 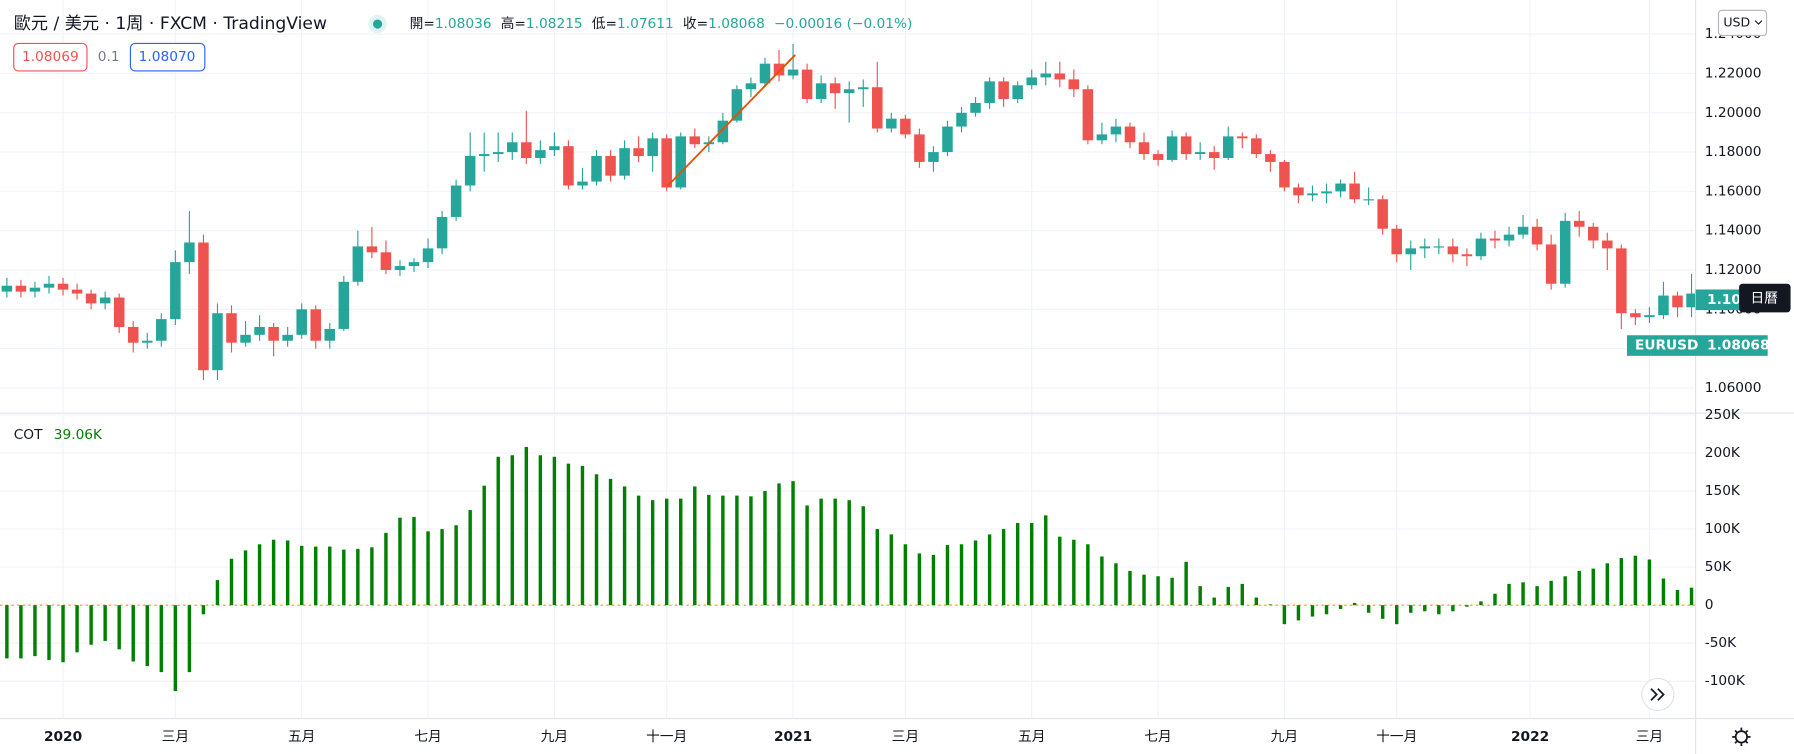 I want to click on x-tick-label: 三月, so click(x=175, y=737).